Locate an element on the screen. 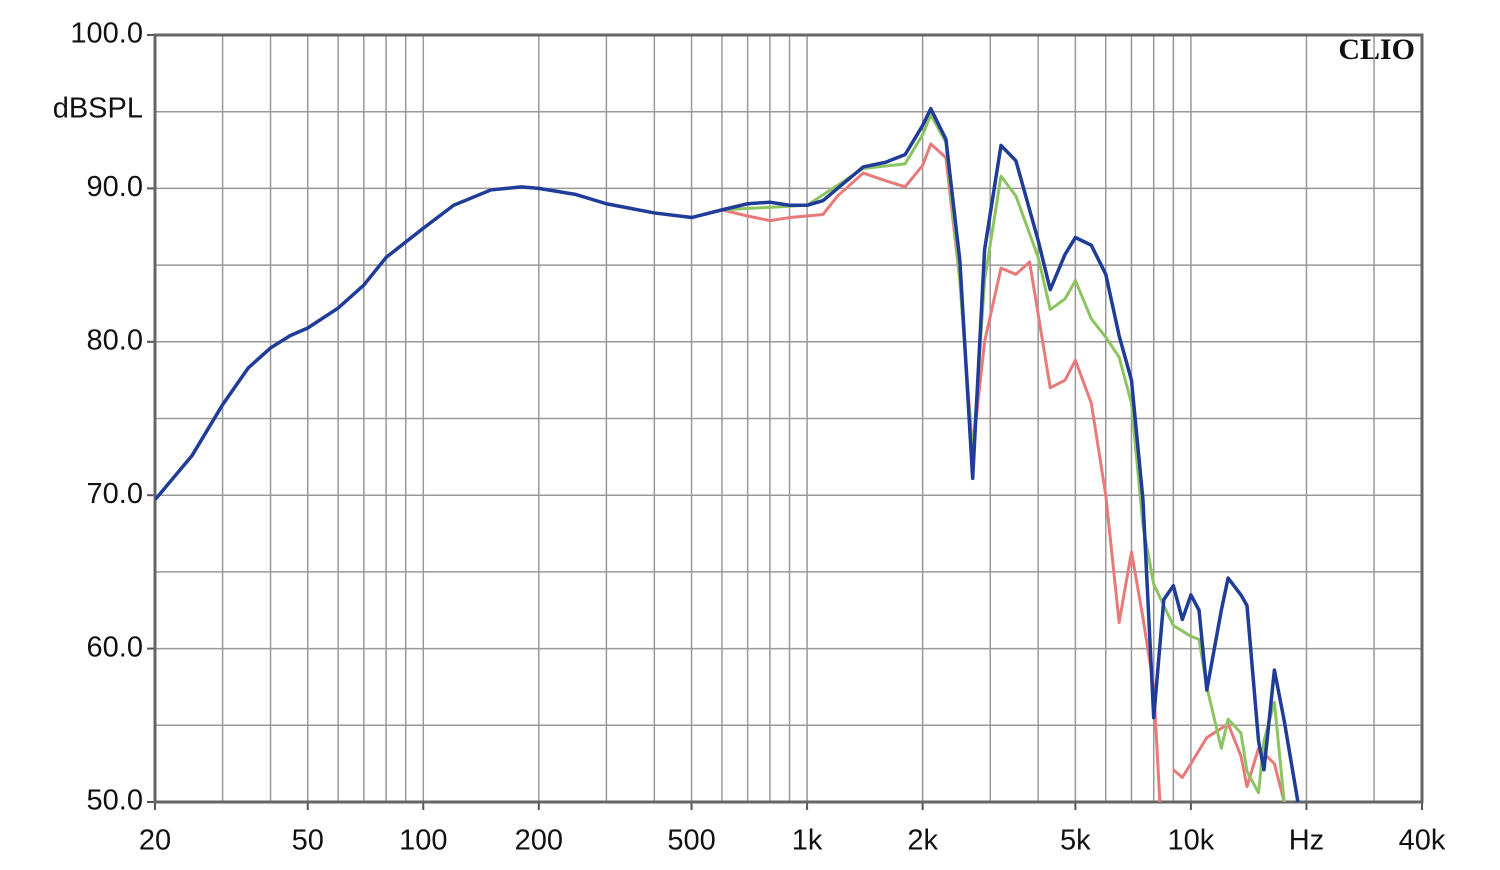  x-tick-label: 1k is located at coordinates (807, 841).